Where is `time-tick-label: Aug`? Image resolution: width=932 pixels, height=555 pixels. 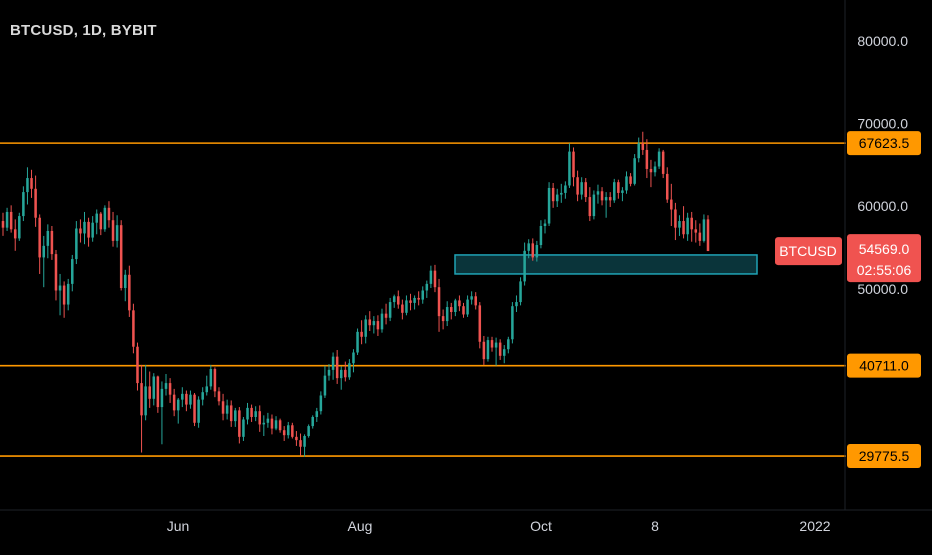 time-tick-label: Aug is located at coordinates (360, 526).